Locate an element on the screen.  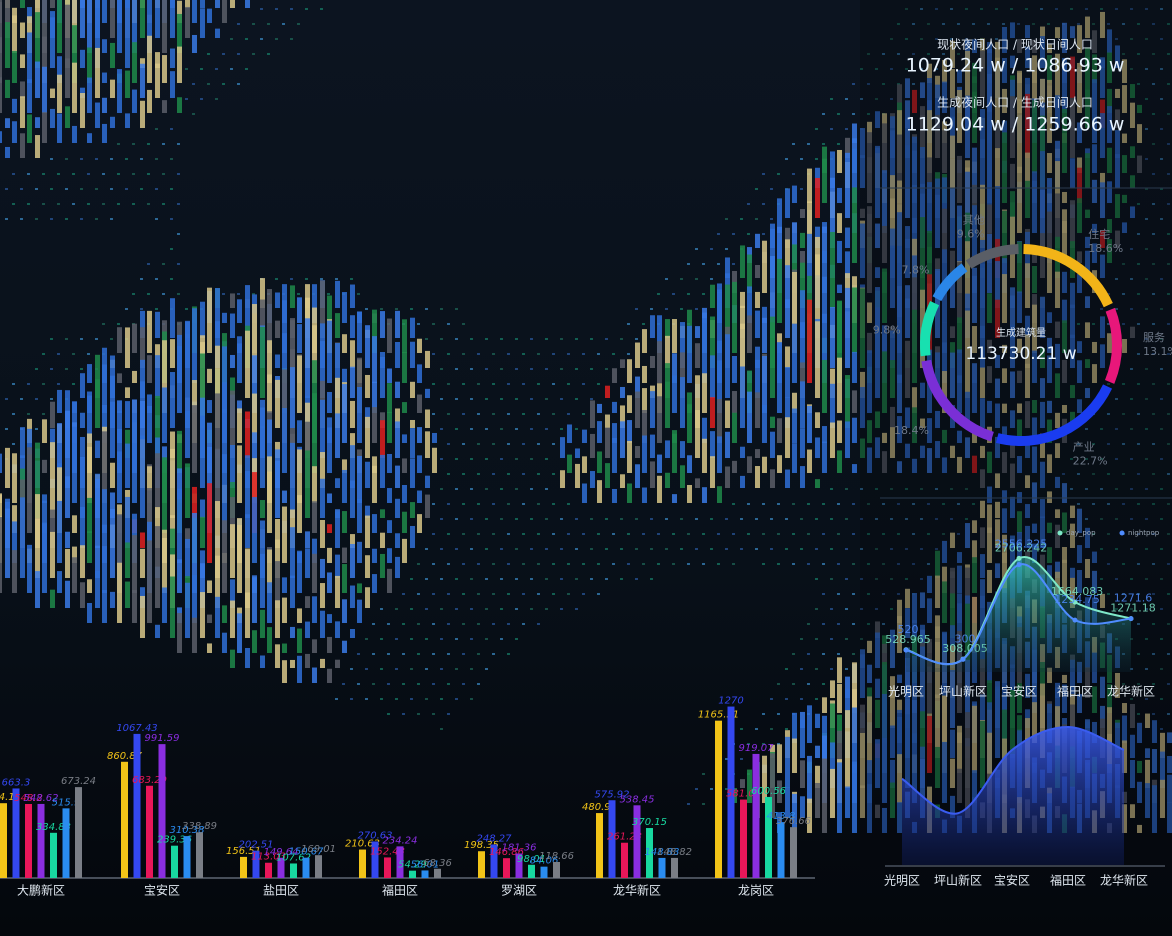
legend-swatch is located at coordinates (1060, 533).